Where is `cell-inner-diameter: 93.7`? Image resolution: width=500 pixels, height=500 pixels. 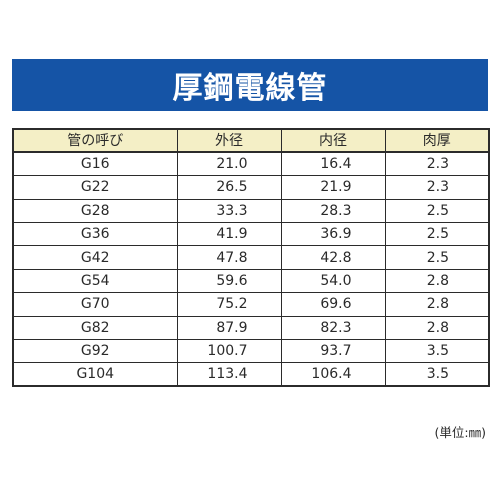 cell-inner-diameter: 93.7 is located at coordinates (333, 351).